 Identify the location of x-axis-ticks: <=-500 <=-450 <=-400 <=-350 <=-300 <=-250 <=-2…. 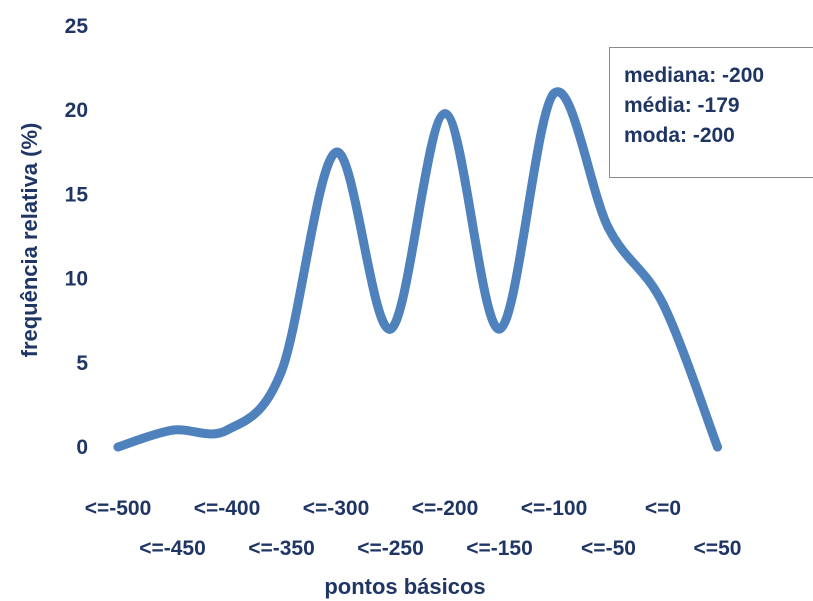
(413, 528).